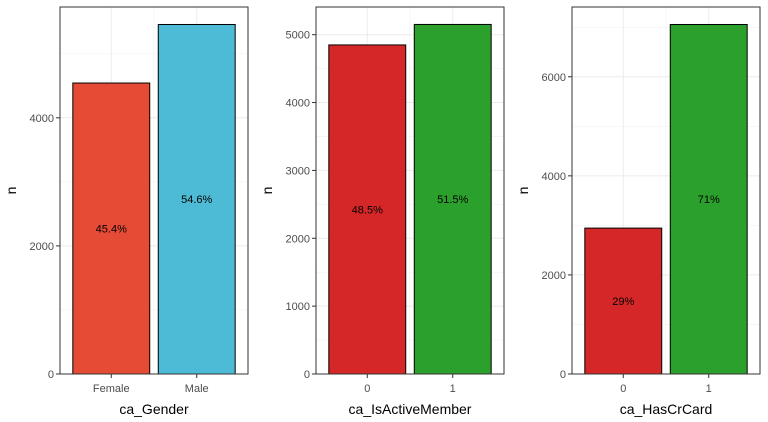  Describe the element at coordinates (298, 171) in the screenshot. I see `y-tick-label: 3000` at that location.